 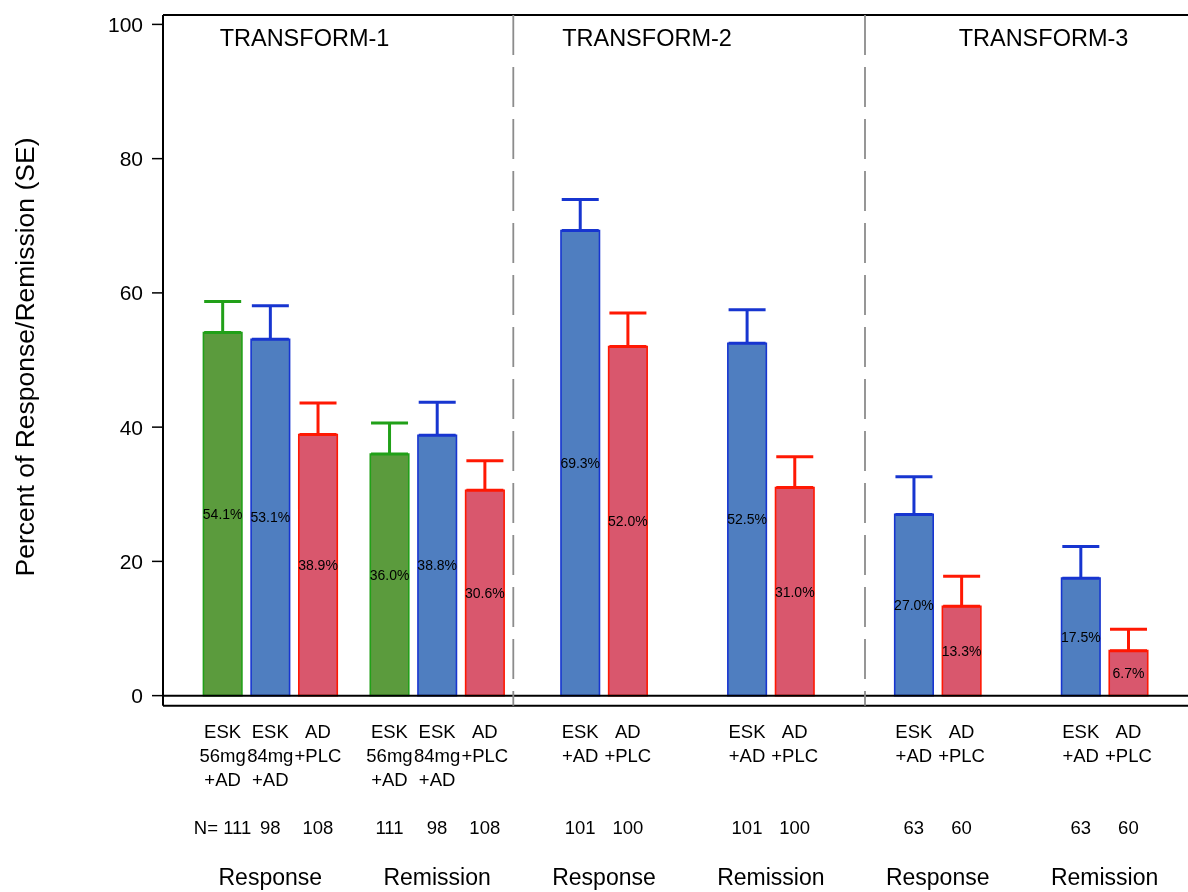 What do you see at coordinates (131, 293) in the screenshot?
I see `y-tick-label: 60` at bounding box center [131, 293].